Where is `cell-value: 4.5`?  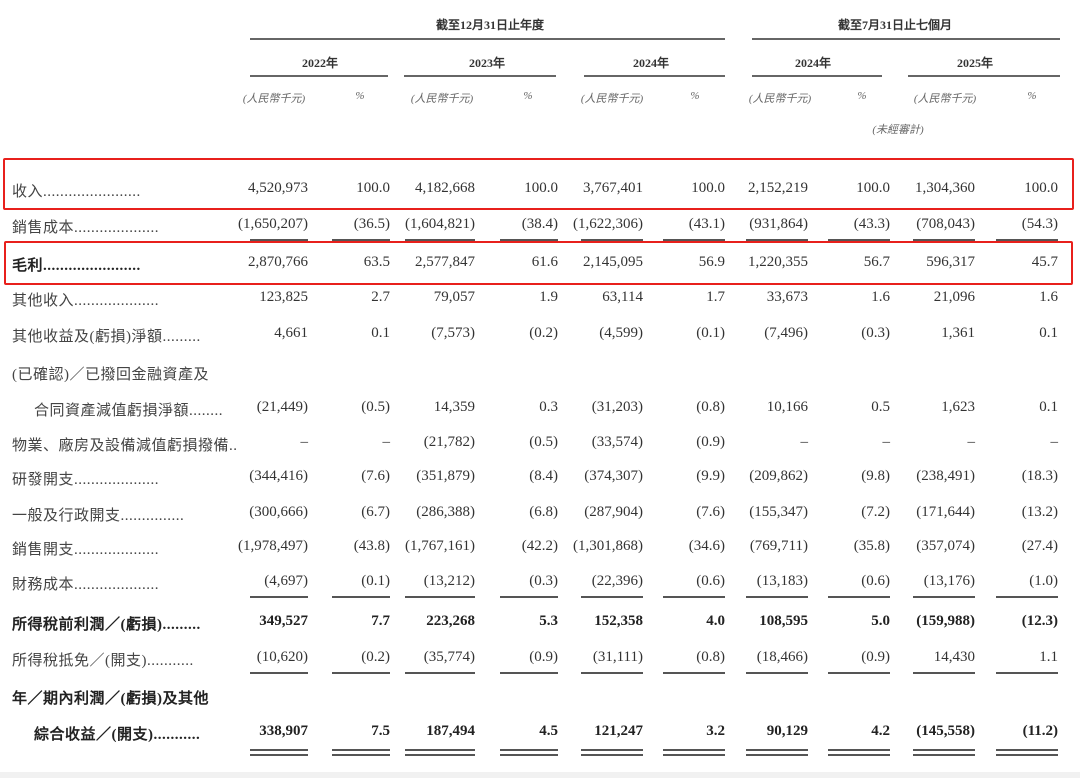
cell-value: 4.5 is located at coordinates (548, 731).